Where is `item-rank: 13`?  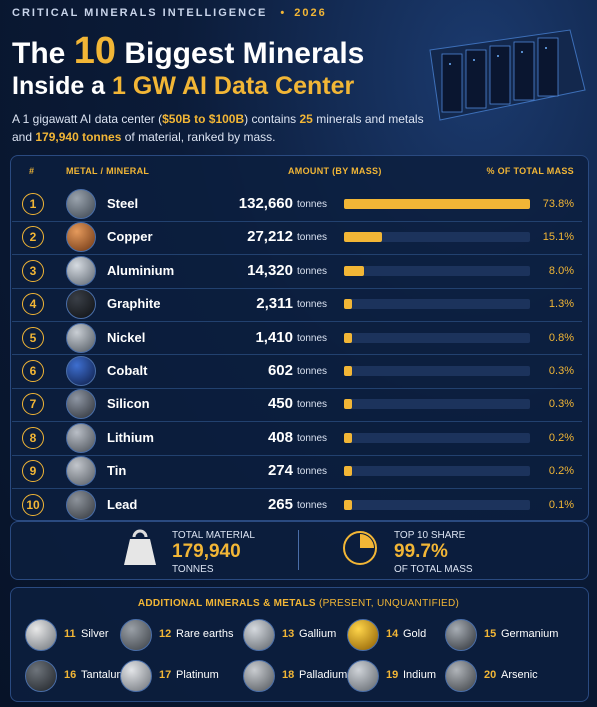
item-rank: 13 is located at coordinates (288, 634).